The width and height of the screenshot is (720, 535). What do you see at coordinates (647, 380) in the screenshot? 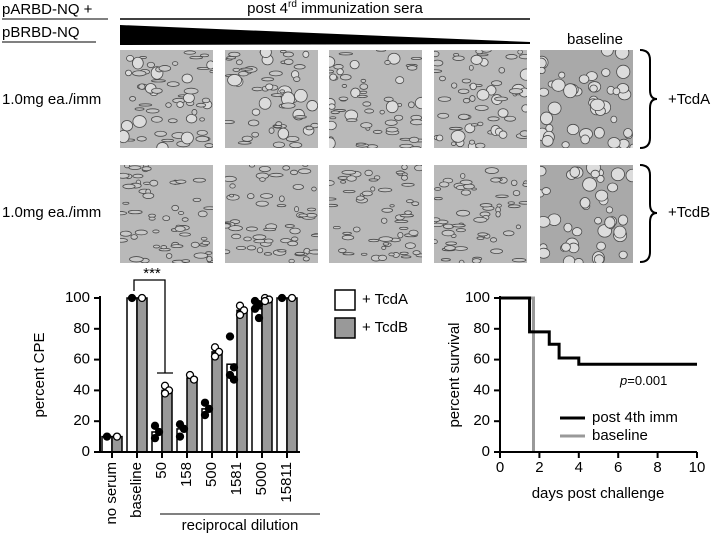
I see `p-value-text: =0.001` at bounding box center [647, 380].